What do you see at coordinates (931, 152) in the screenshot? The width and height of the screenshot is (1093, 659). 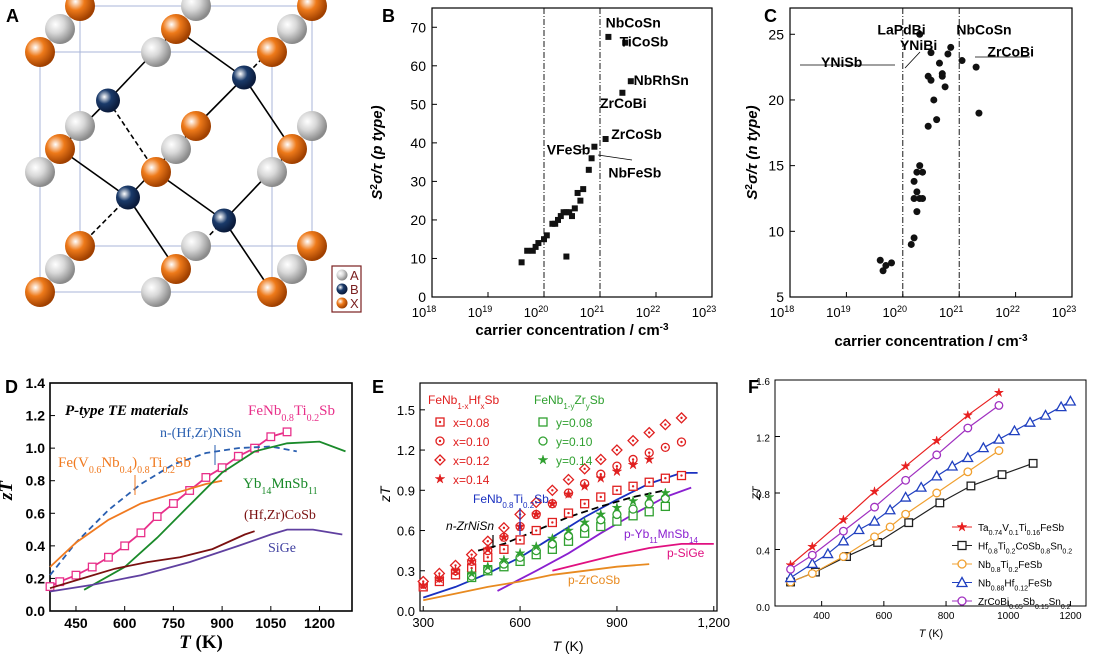 I see `plot-frame` at bounding box center [931, 152].